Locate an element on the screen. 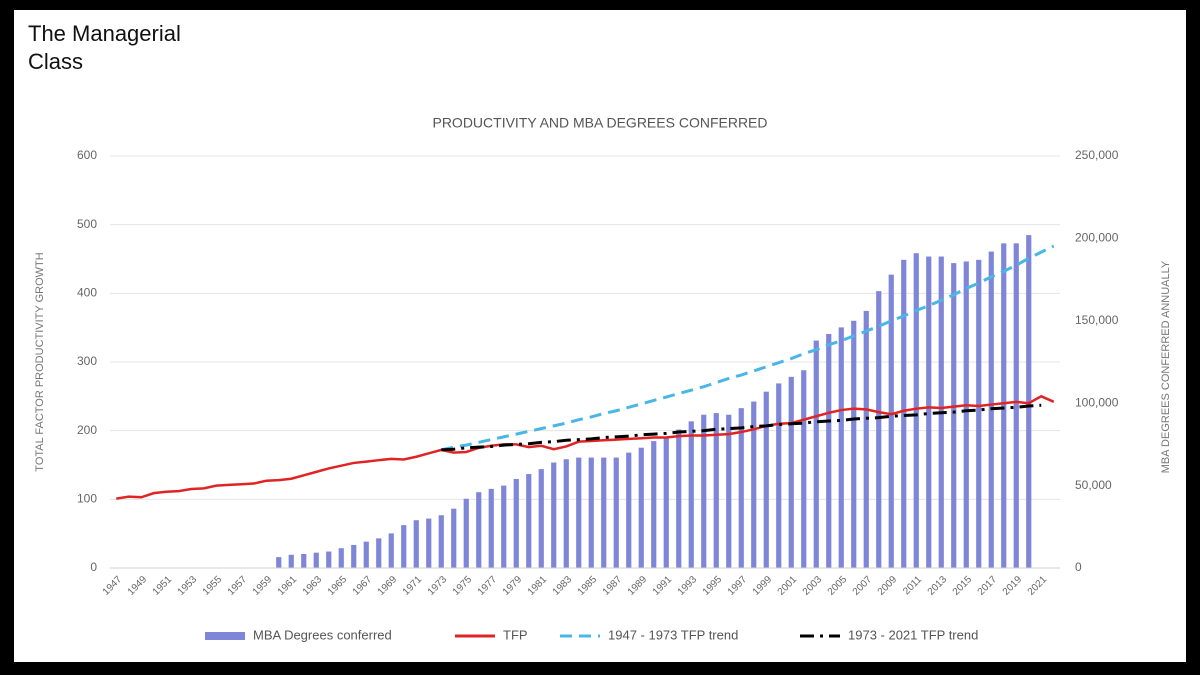  y2-tick-label: 100,000 is located at coordinates (1097, 402).